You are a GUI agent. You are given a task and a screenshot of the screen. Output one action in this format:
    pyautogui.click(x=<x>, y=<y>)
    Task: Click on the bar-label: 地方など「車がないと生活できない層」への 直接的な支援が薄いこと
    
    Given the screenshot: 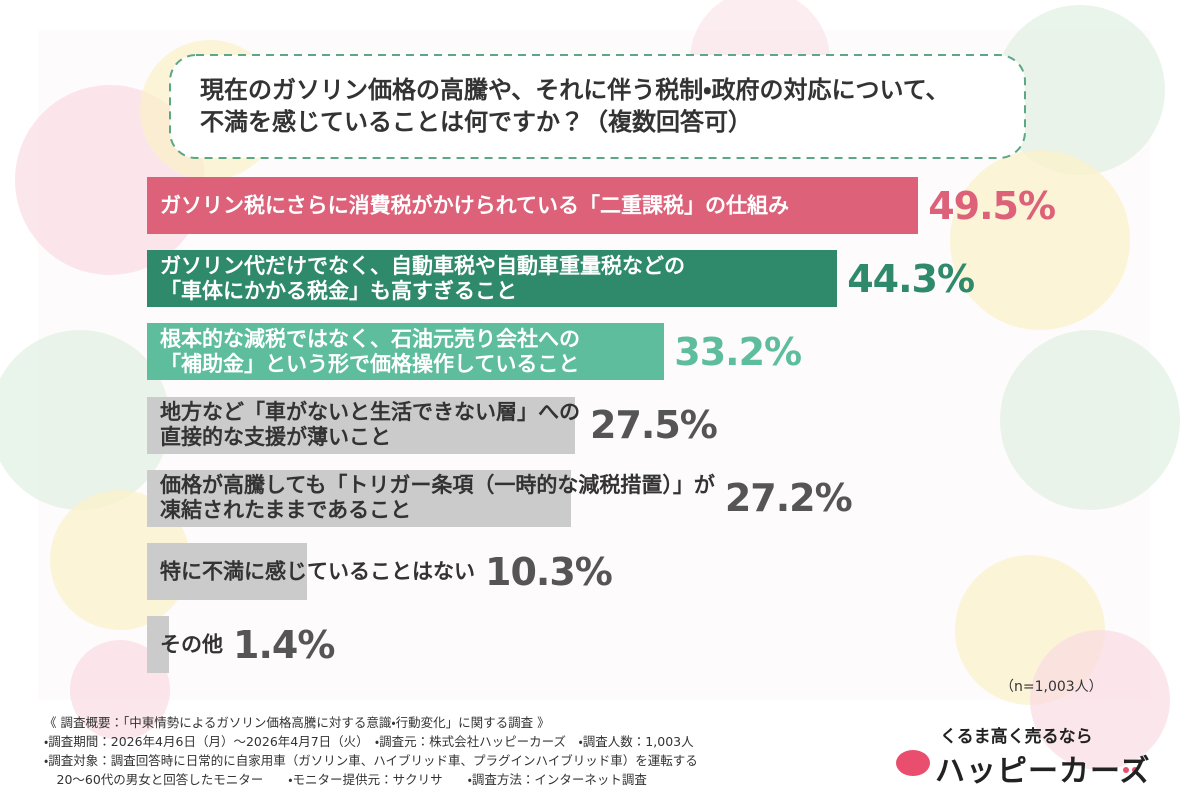 What is the action you would take?
    pyautogui.click(x=370, y=424)
    